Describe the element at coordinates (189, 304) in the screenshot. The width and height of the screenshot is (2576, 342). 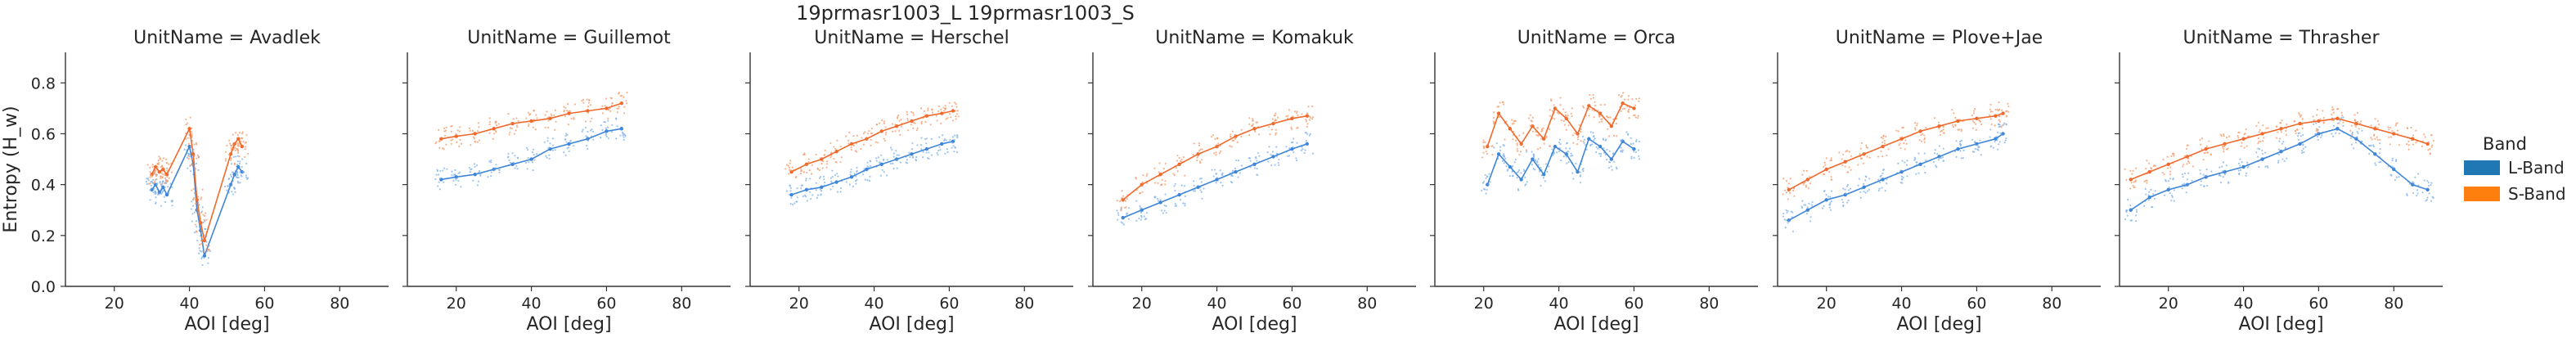
I see `x-tick-label: 40` at that location.